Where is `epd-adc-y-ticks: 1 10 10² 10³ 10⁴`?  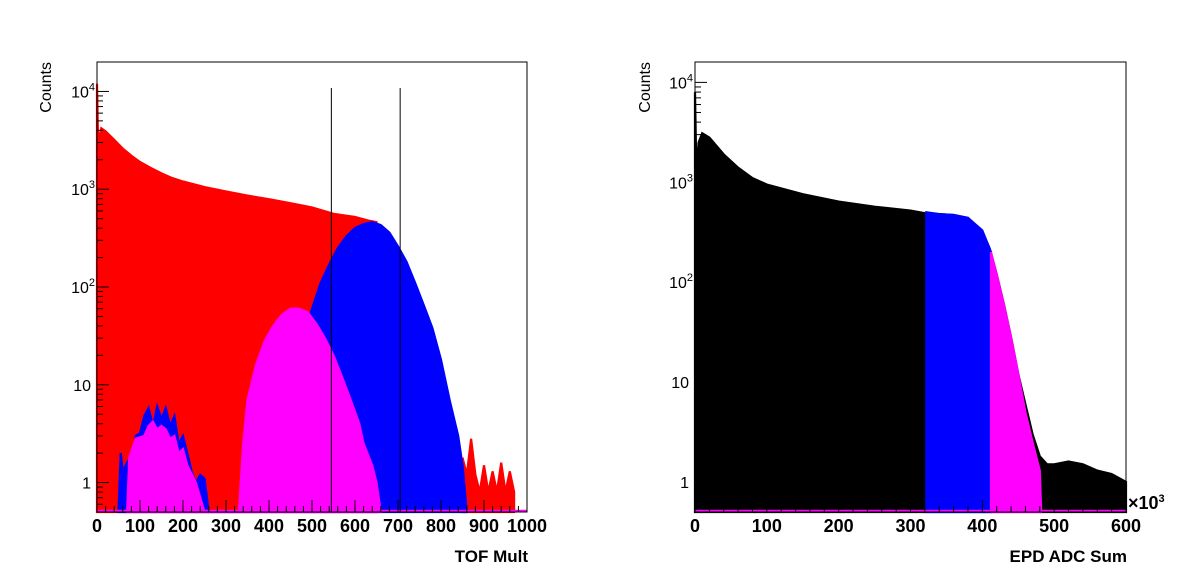 epd-adc-y-ticks: 1 10 10² 10³ 10⁴ is located at coordinates (688, 292).